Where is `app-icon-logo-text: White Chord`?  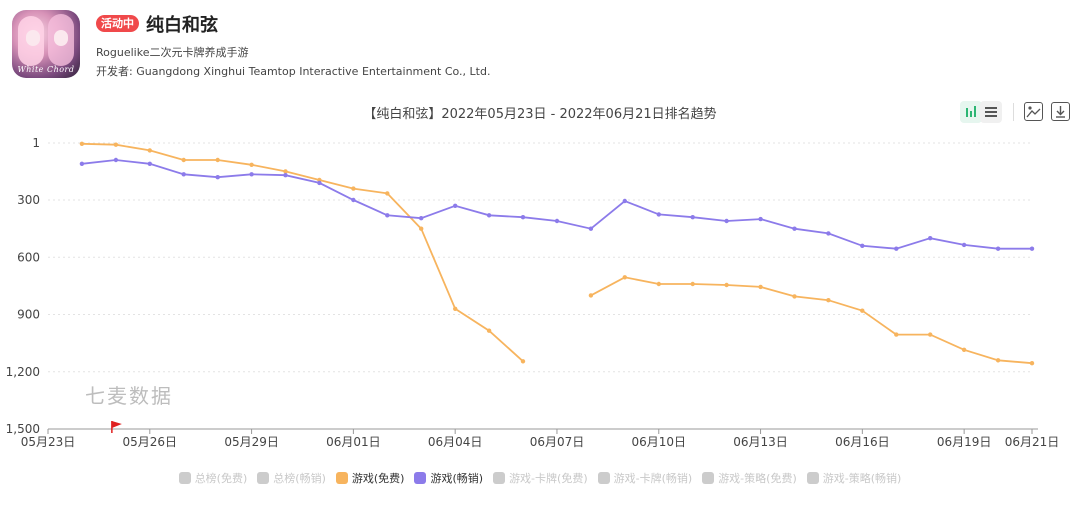 app-icon-logo-text: White Chord is located at coordinates (46, 69).